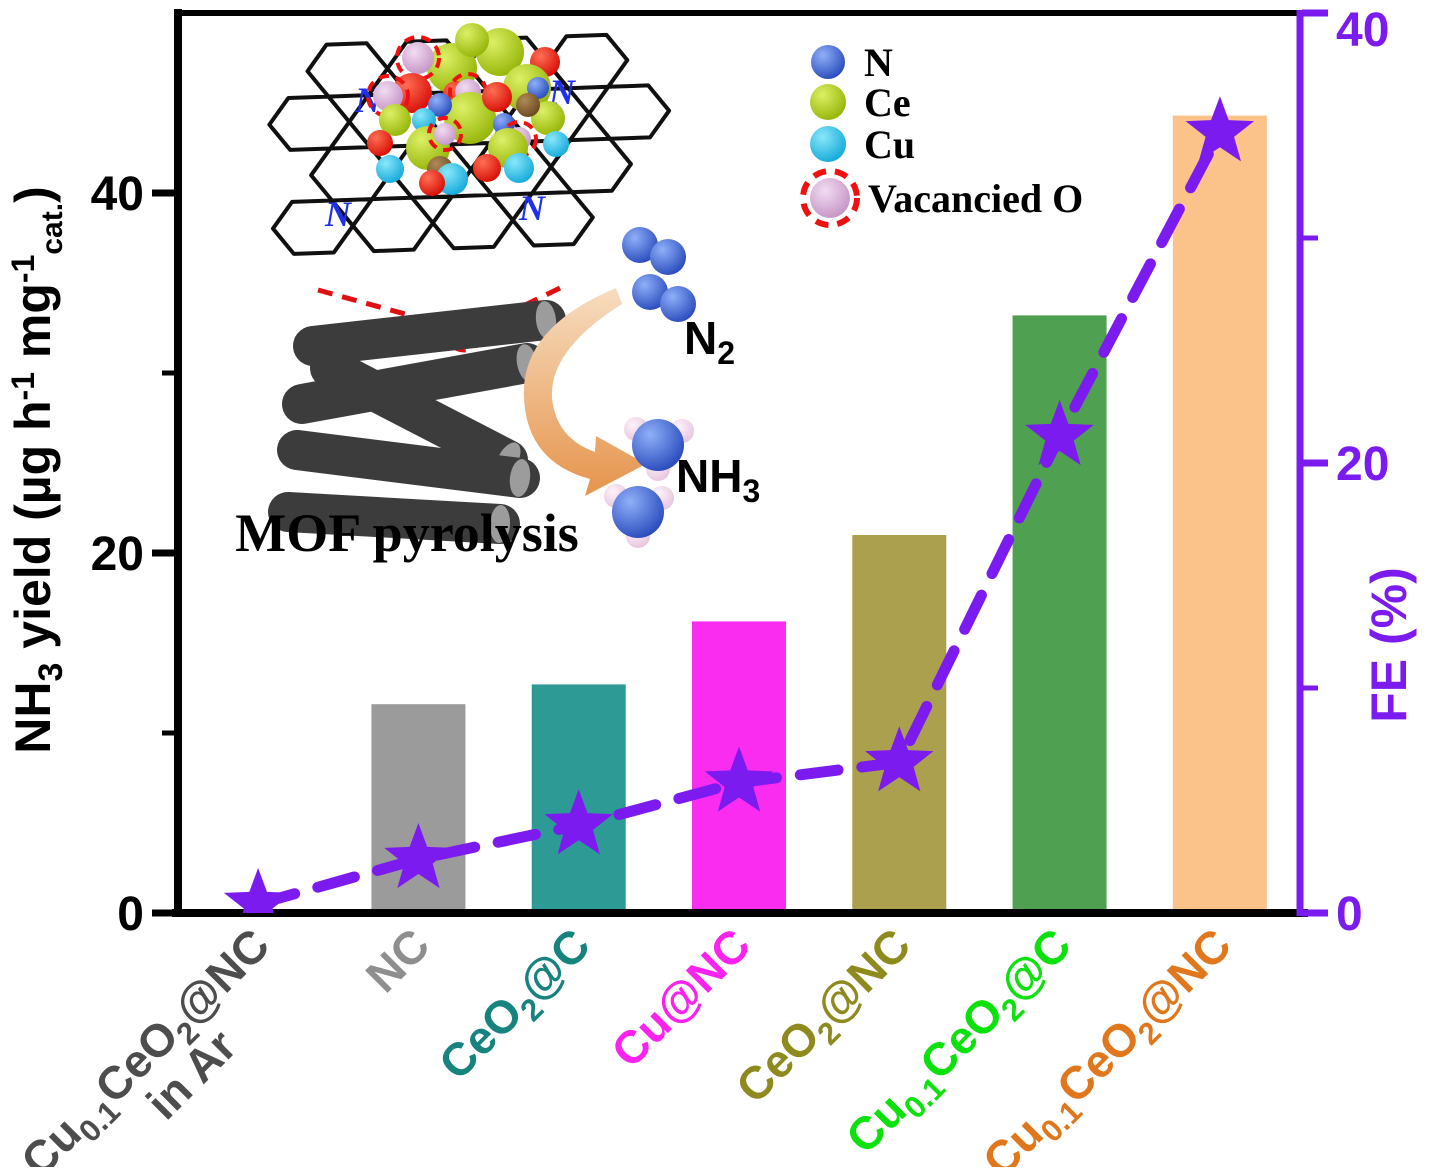 The width and height of the screenshot is (1439, 1172). Describe the element at coordinates (117, 194) in the screenshot. I see `left-tick-label: 40` at that location.